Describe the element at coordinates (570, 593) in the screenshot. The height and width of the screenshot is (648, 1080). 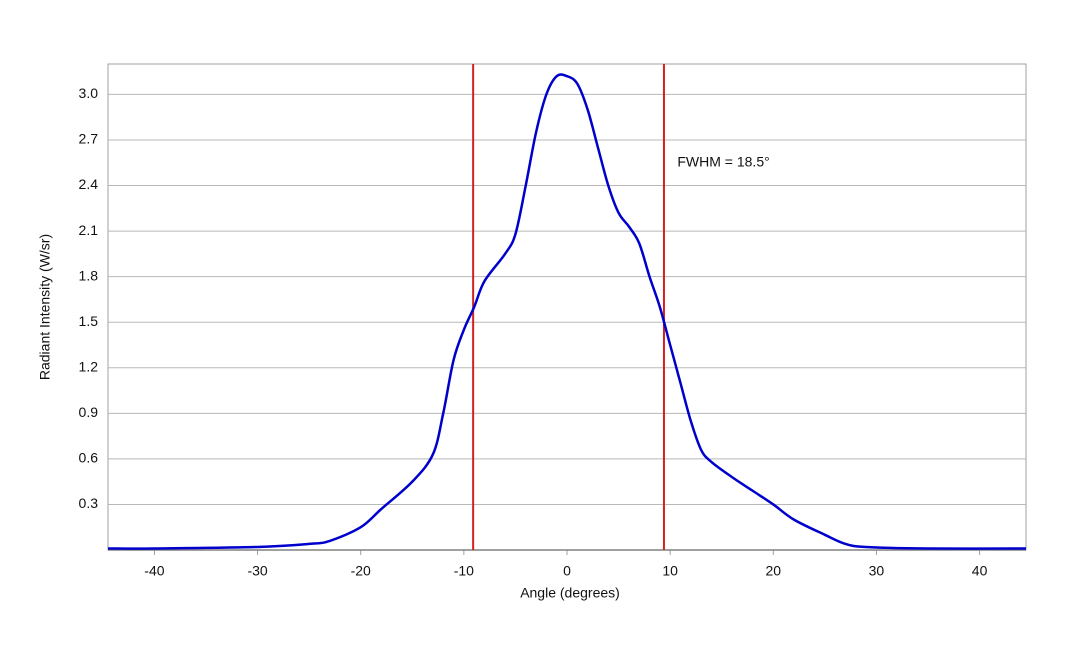
I see `x-axis-label: Angle (degrees)` at that location.